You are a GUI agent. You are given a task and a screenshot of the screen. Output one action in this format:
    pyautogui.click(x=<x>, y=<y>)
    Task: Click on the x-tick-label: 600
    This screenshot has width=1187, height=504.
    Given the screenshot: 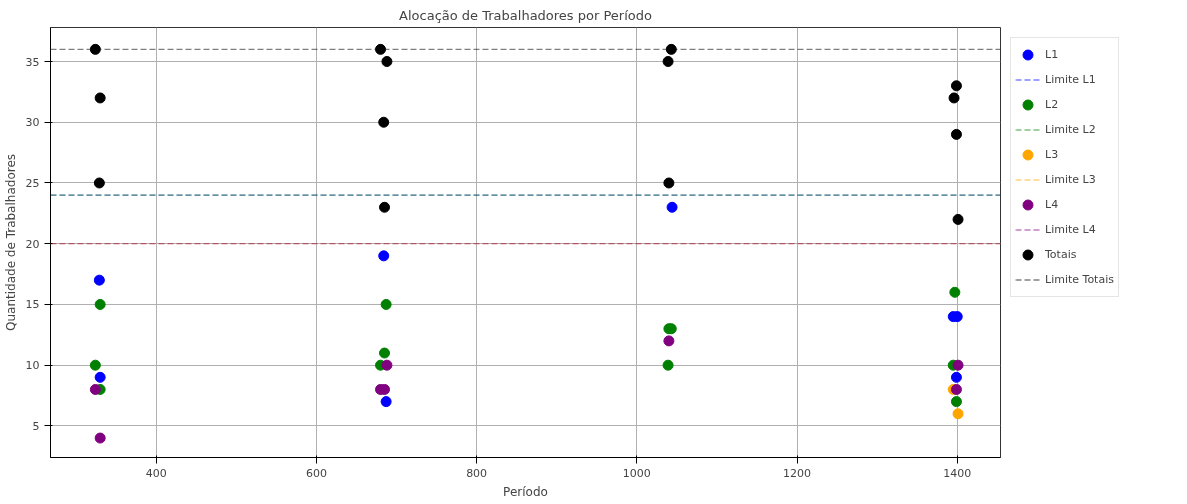 What is the action you would take?
    pyautogui.click(x=316, y=473)
    